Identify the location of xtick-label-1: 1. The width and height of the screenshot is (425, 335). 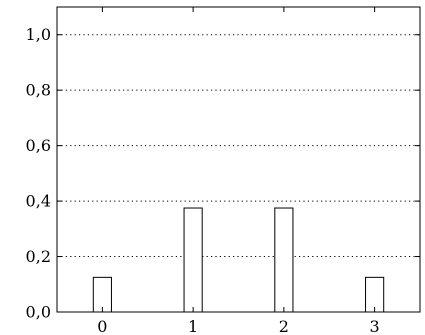
(193, 326).